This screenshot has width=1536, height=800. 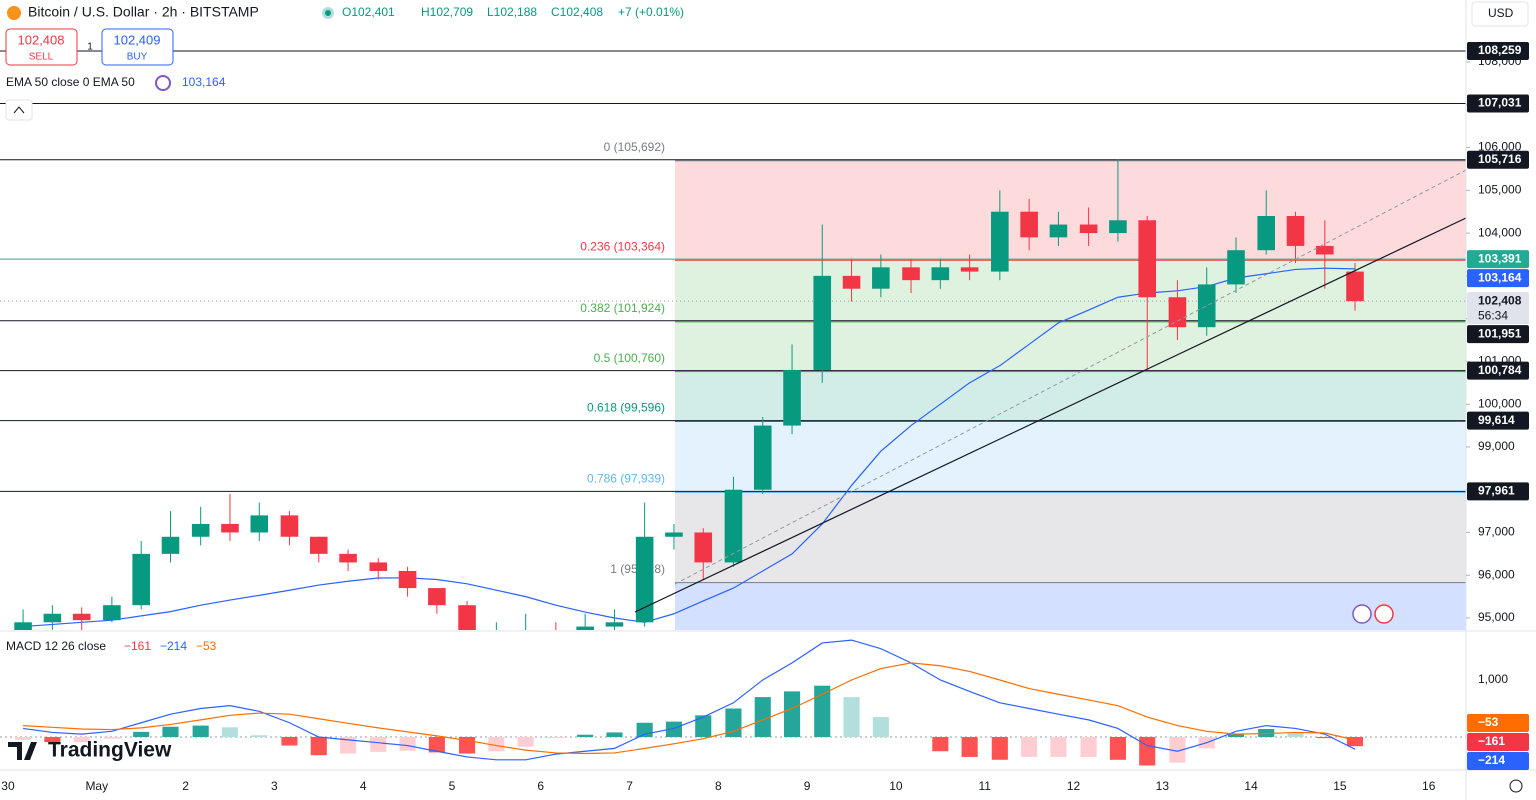 What do you see at coordinates (137, 646) in the screenshot?
I see `macd-legend-hist: −161` at bounding box center [137, 646].